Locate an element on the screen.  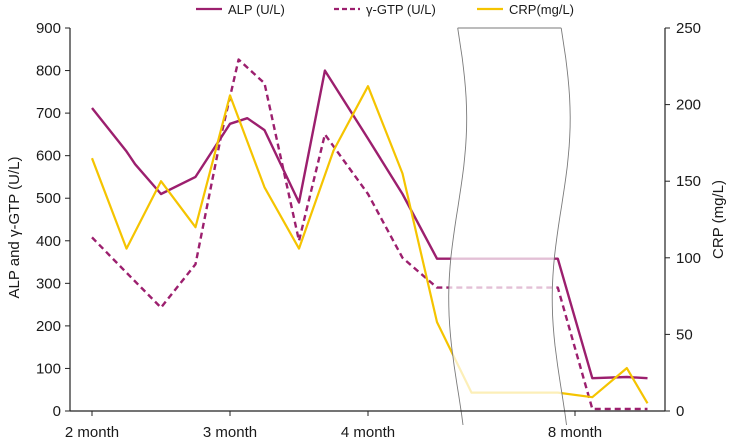
left-axis-title: ALP and γ-GTP (U/L) is located at coordinates (14, 227).